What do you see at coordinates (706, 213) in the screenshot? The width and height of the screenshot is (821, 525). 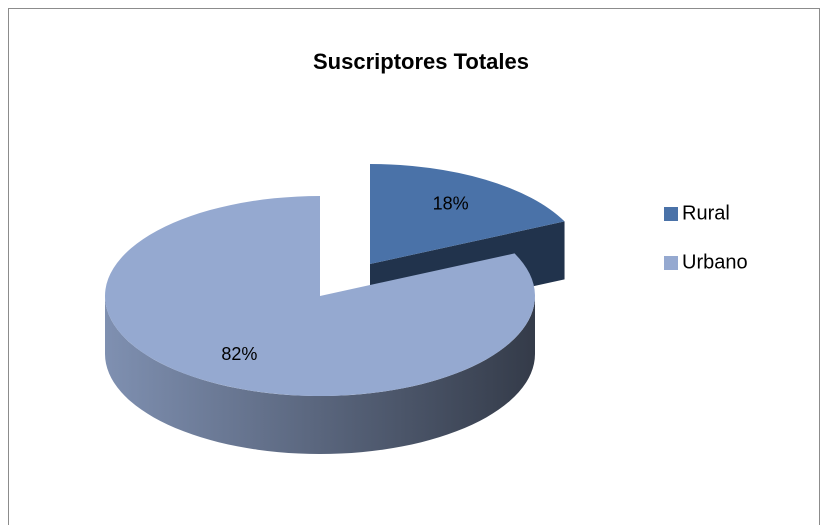 I see `legend-label: Rural` at bounding box center [706, 213].